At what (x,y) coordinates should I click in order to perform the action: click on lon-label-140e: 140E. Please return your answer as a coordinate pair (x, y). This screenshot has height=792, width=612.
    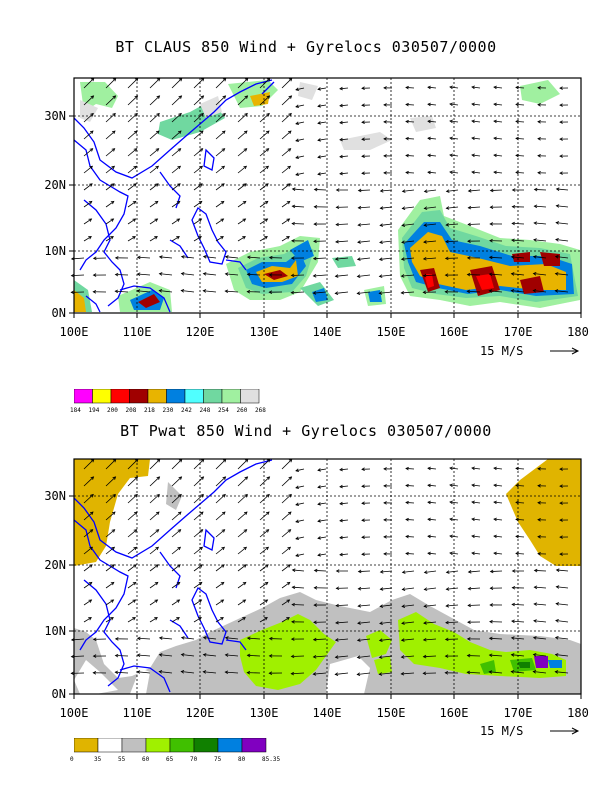
    Looking at the image, I should click on (327, 713).